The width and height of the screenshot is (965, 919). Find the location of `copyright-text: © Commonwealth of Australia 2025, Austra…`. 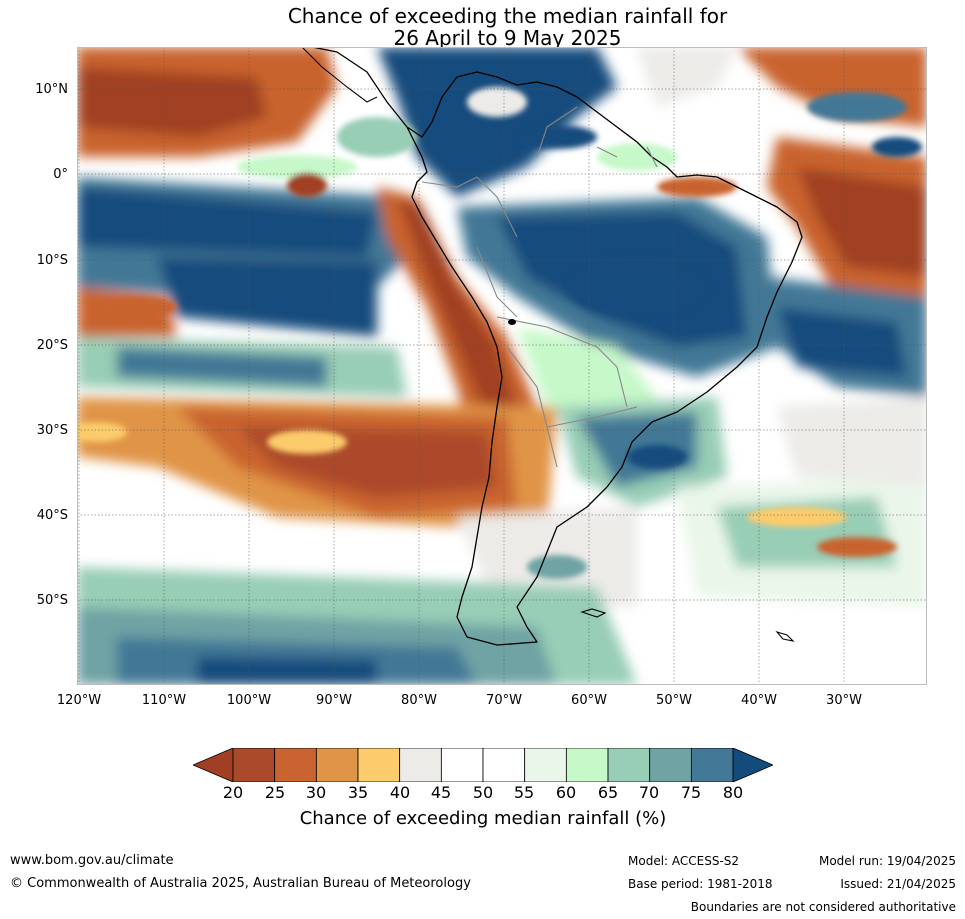

copyright-text: © Commonwealth of Australia 2025, Austra… is located at coordinates (240, 883).